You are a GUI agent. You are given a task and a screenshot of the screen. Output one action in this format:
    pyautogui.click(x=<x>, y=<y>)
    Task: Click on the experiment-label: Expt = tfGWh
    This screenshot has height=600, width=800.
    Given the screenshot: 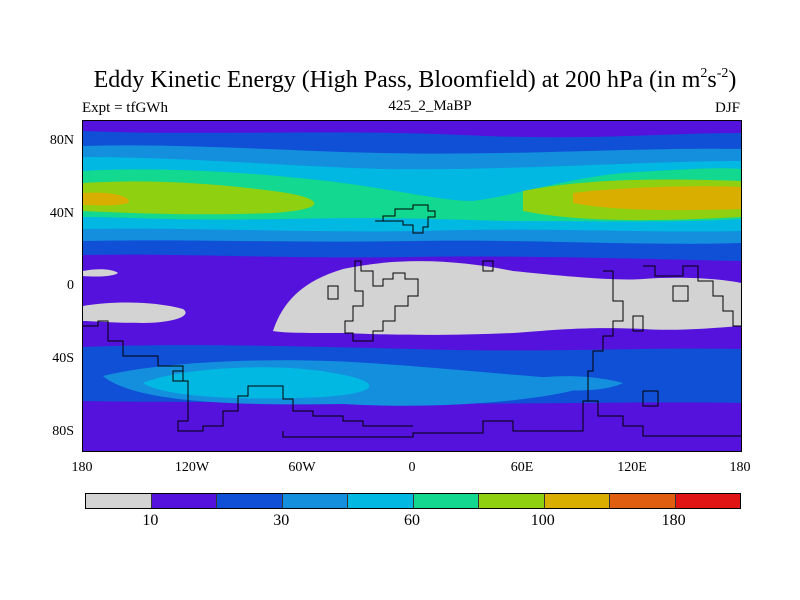 What is the action you would take?
    pyautogui.click(x=125, y=108)
    